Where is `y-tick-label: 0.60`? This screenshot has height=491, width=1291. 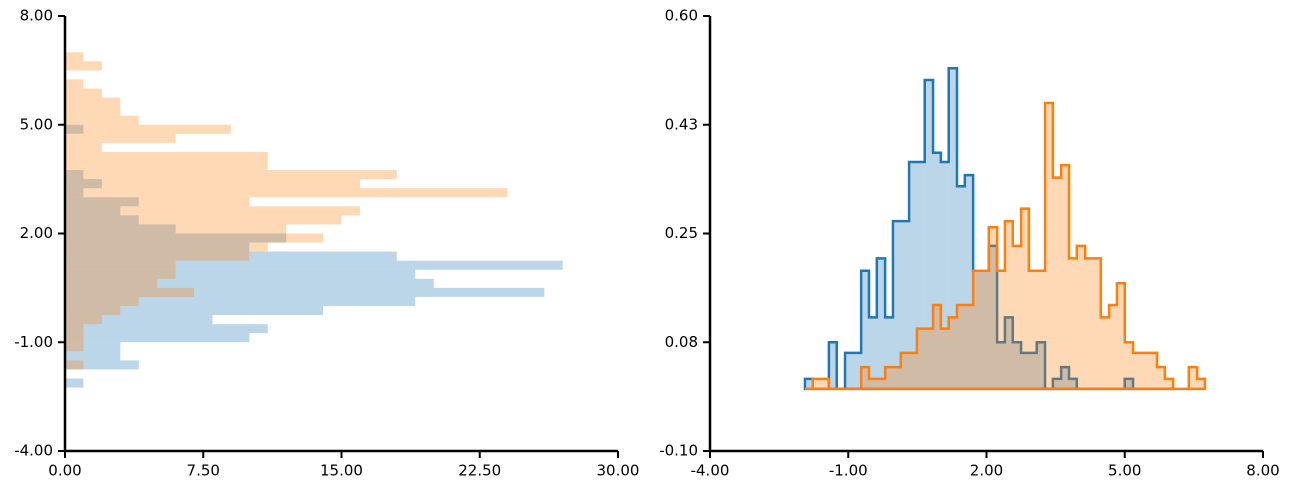
y-tick-label: 0.60 is located at coordinates (681, 16).